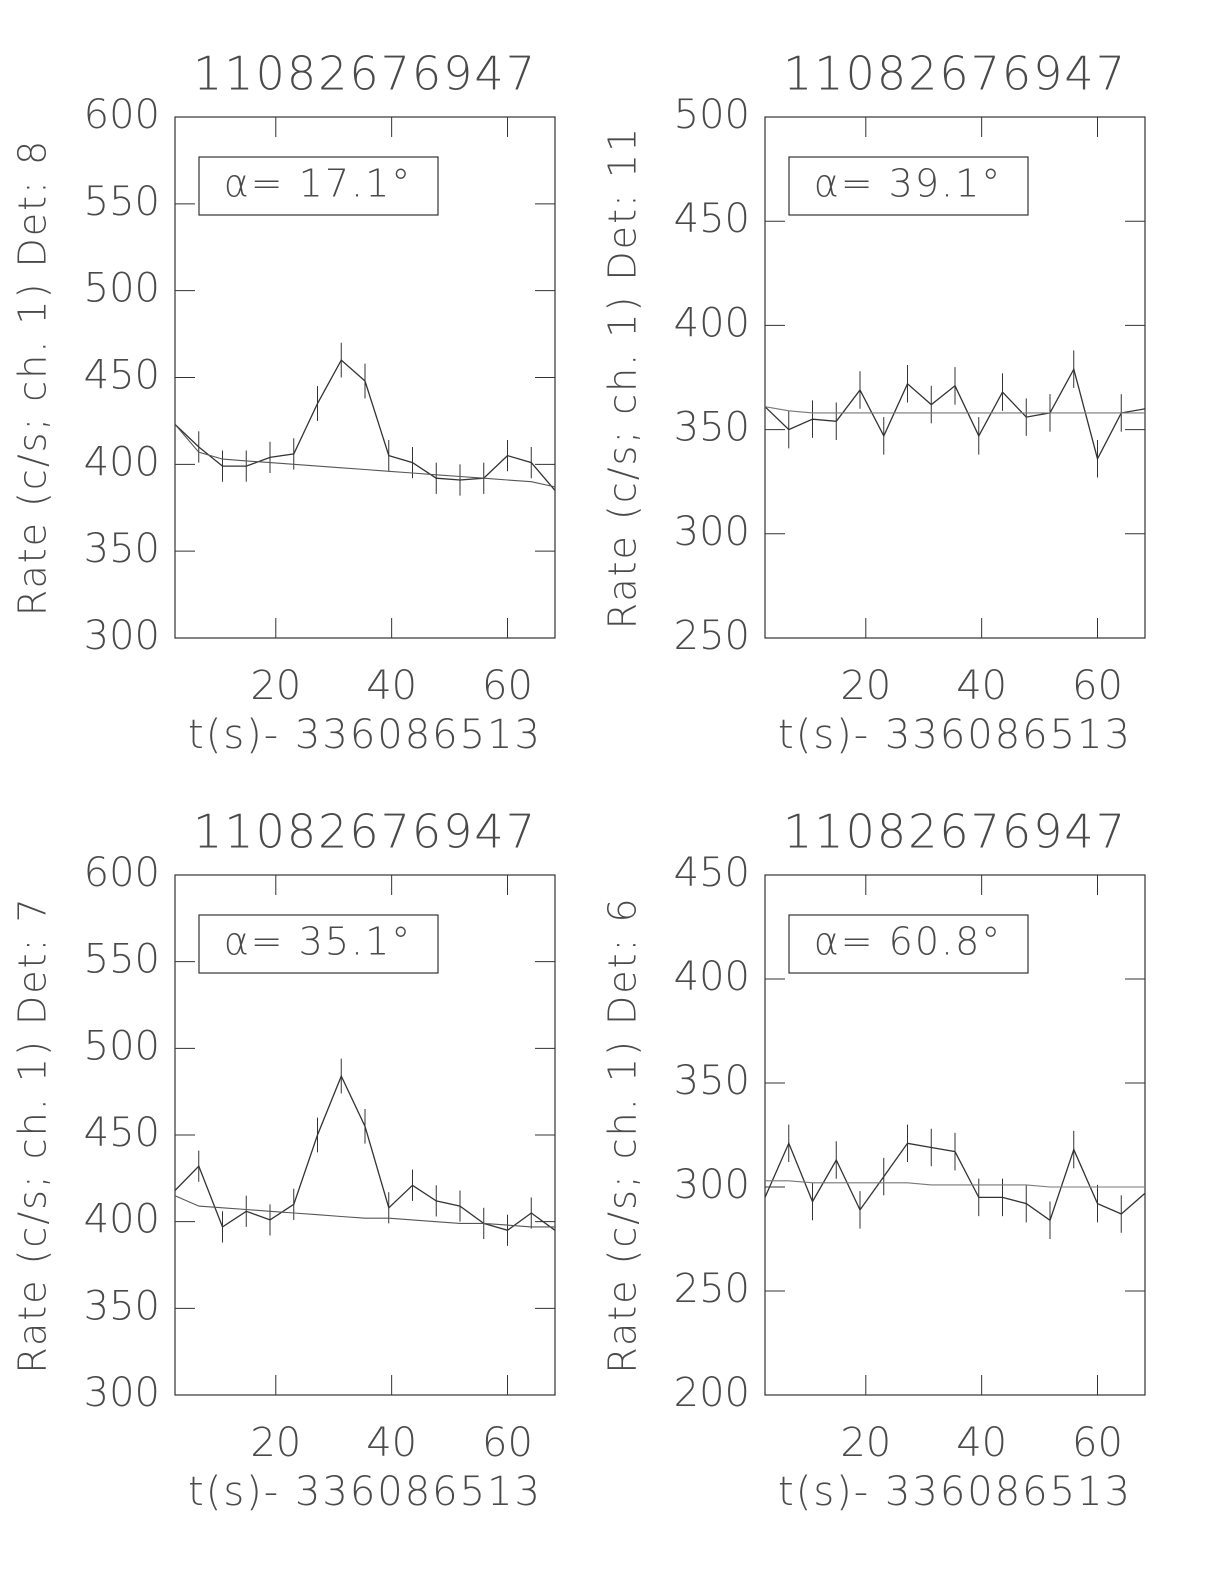 The height and width of the screenshot is (1588, 1224). I want to click on annotation: α= 35.1°, so click(318, 942).